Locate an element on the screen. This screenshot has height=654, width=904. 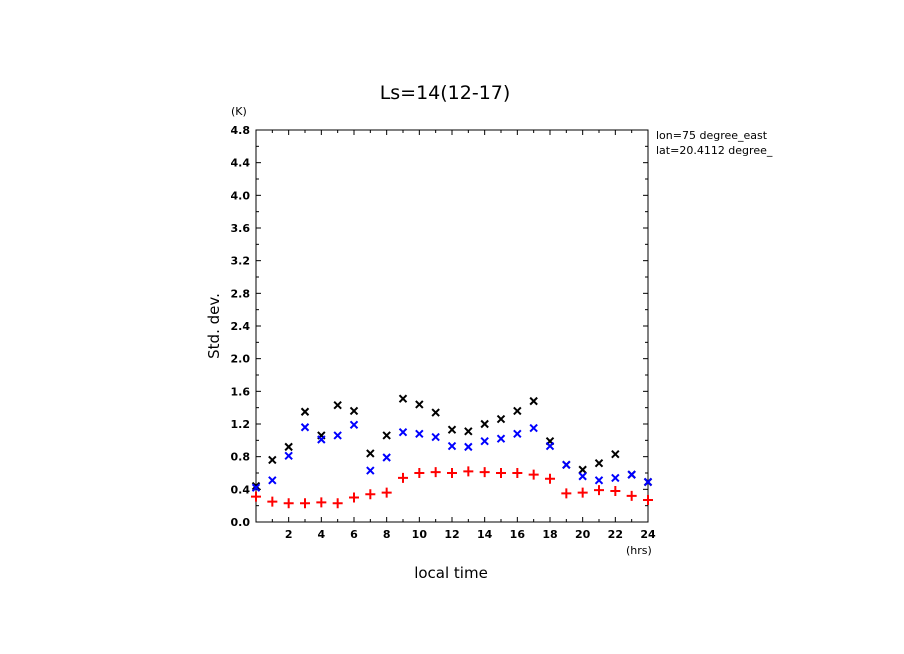
x-tick-label: 6 is located at coordinates (354, 534).